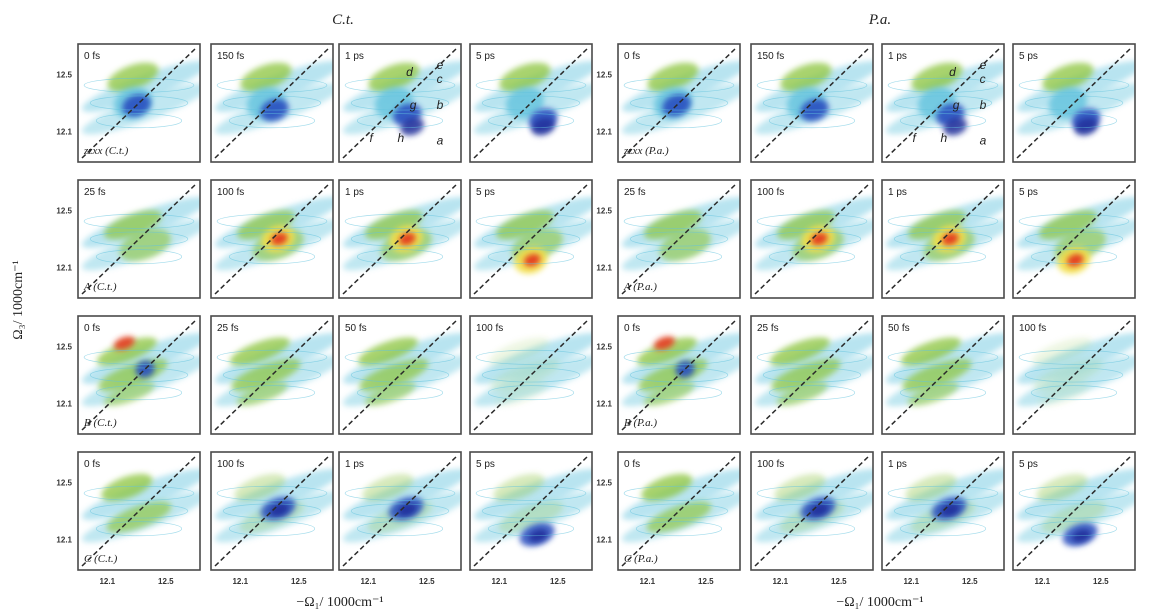  What do you see at coordinates (632, 464) in the screenshot?
I see `time-label: 0 fs` at bounding box center [632, 464].